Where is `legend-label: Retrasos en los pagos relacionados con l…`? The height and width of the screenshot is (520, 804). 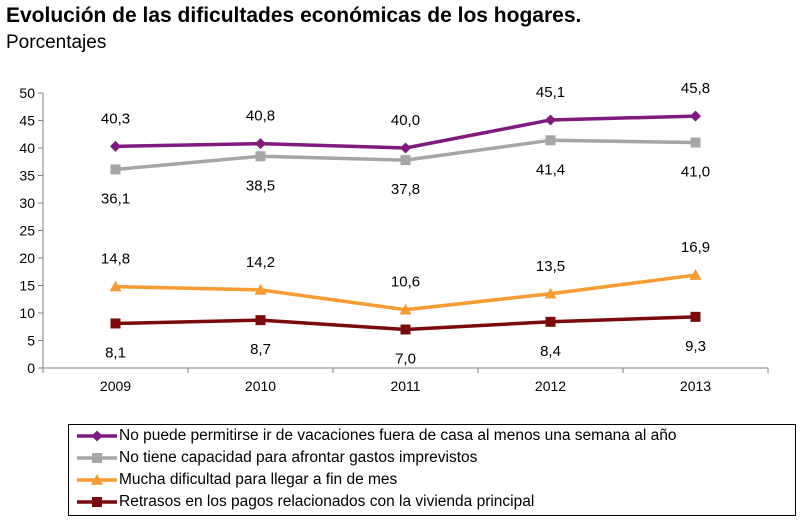 legend-label: Retrasos en los pagos relacionados con l… is located at coordinates (327, 501).